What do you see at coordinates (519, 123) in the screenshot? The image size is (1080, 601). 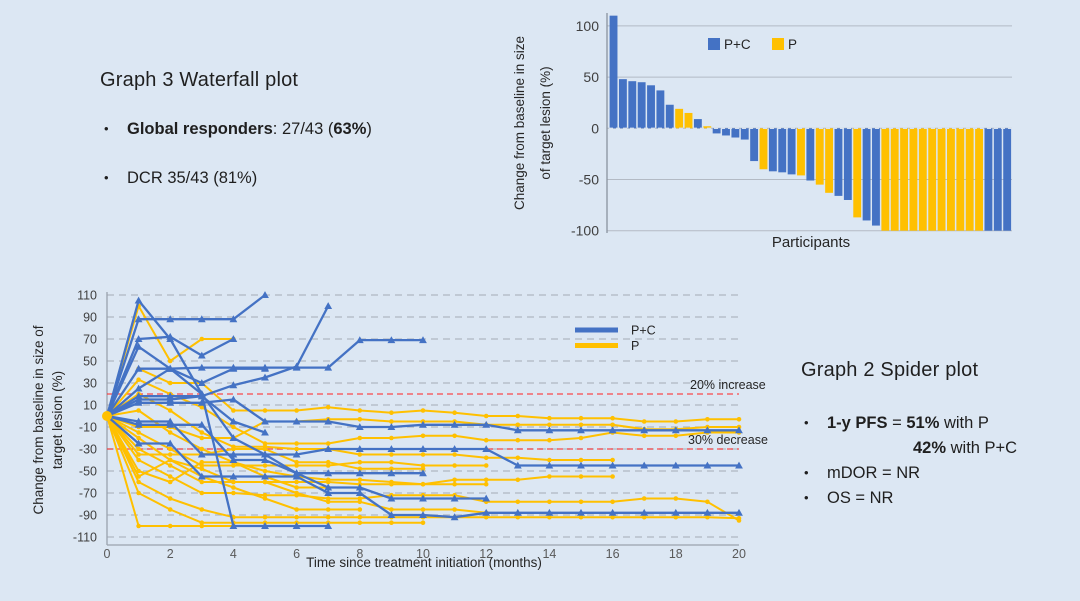 I see `waterfall-y-axis-label-line1: Change from baseline in size` at bounding box center [519, 123].